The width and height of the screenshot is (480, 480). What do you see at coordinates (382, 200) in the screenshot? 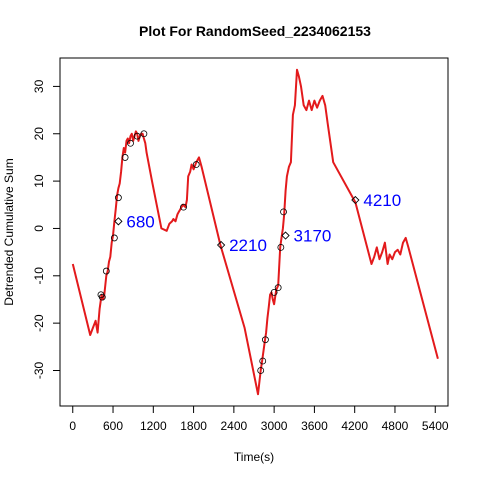
I see `annotation-label-3: 4210` at bounding box center [382, 200].